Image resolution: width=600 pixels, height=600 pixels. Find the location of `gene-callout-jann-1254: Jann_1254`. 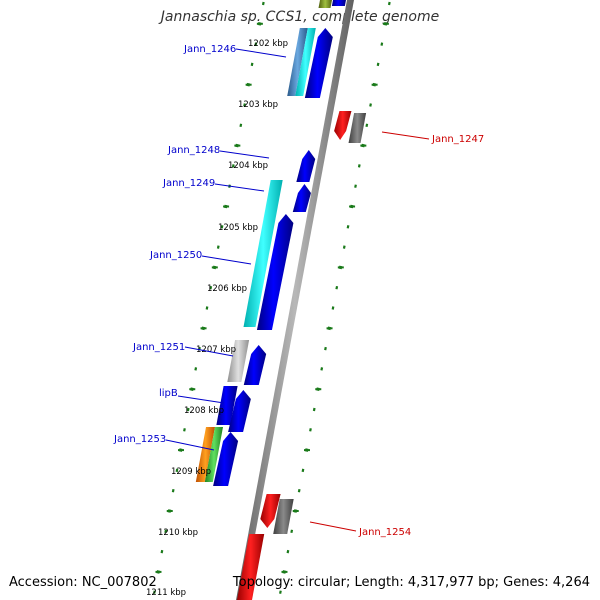

gene-callout-jann-1254: Jann_1254 is located at coordinates (360, 529).